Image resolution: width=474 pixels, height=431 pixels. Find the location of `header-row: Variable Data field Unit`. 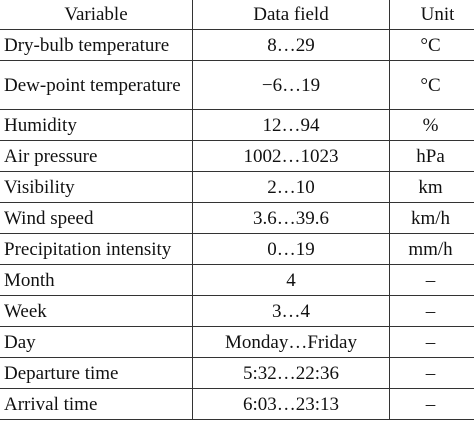

header-row: Variable Data field Unit is located at coordinates (237, 15).